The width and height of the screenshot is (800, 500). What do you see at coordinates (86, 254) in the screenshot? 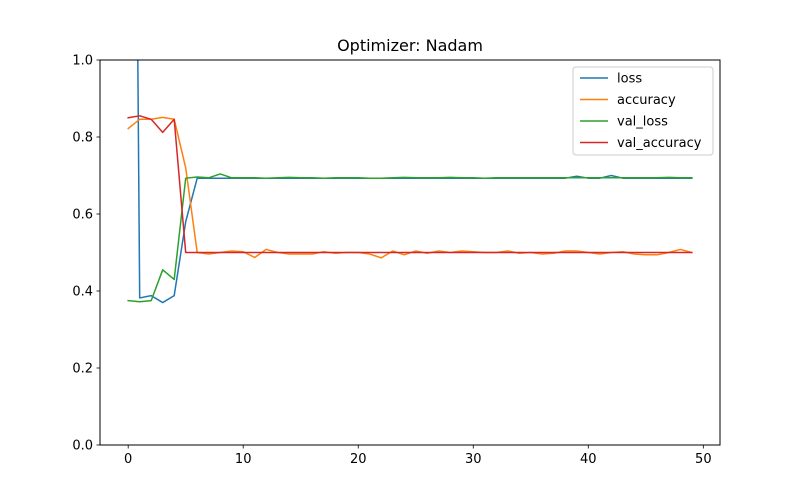
I see `y-axis: 0.0 0.2 0.4 0.6 0.8 1.0` at bounding box center [86, 254].